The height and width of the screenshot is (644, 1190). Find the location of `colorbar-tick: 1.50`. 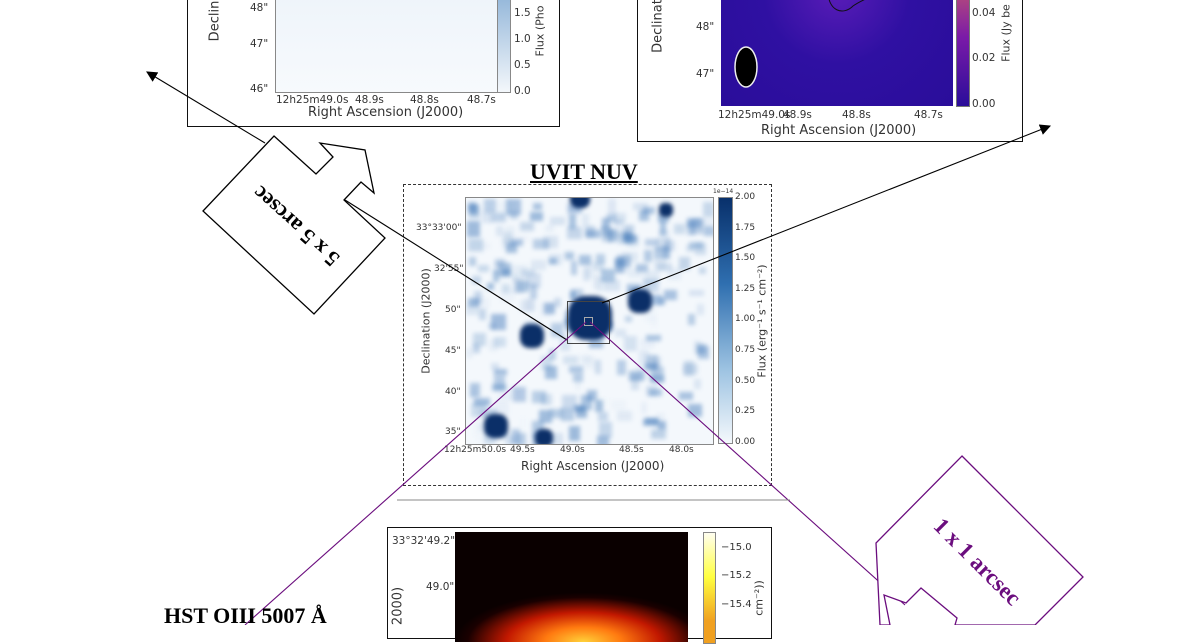

colorbar-tick: 1.50 is located at coordinates (745, 258).